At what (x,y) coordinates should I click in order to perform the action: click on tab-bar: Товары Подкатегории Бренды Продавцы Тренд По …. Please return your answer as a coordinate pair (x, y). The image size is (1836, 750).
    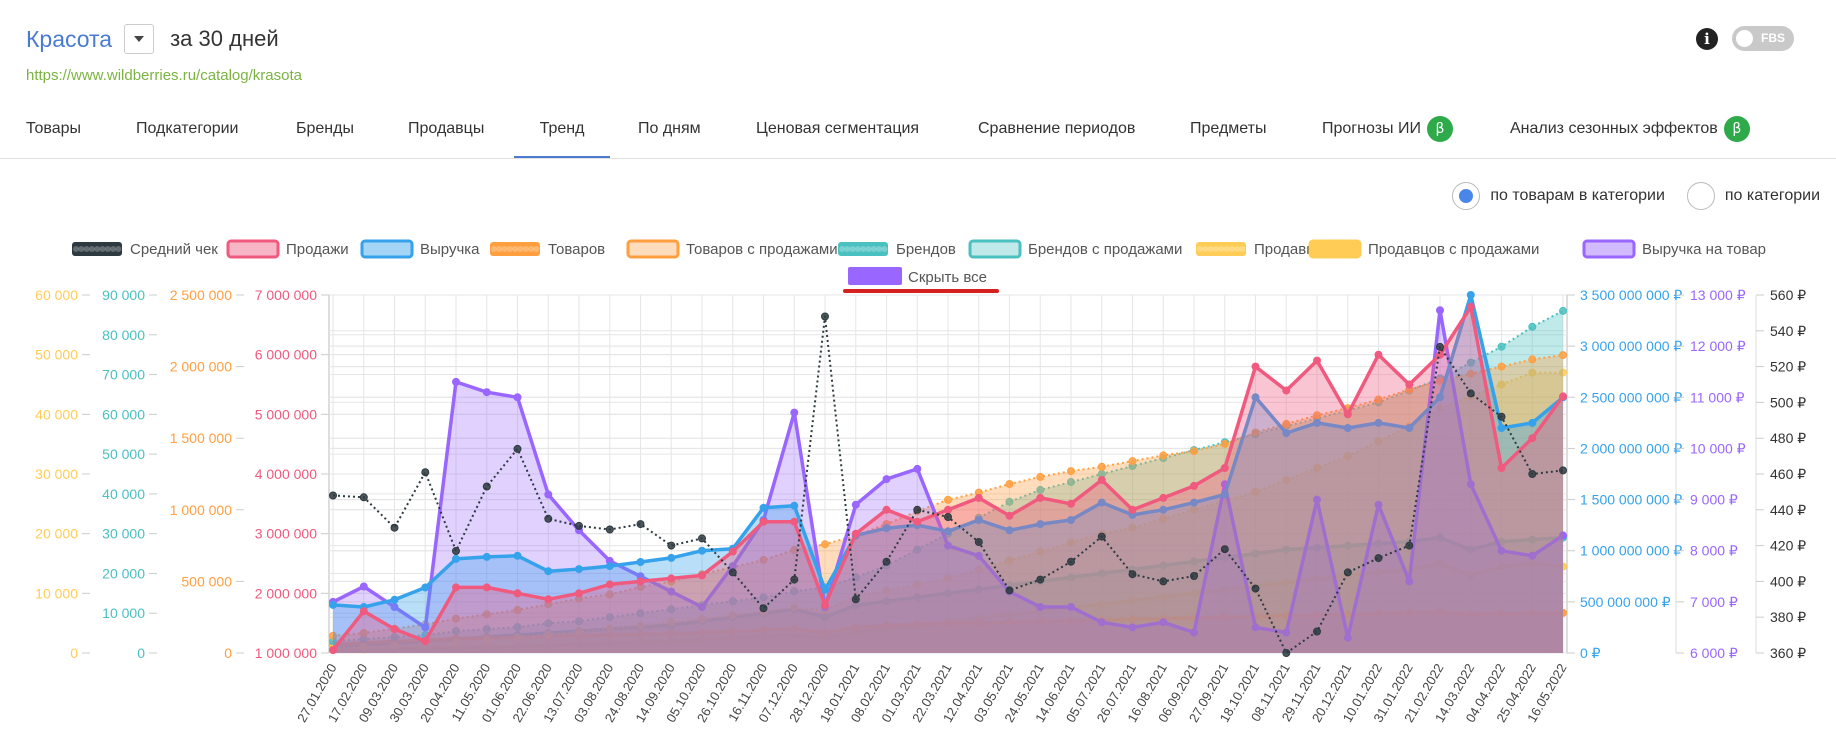
    Looking at the image, I should click on (918, 131).